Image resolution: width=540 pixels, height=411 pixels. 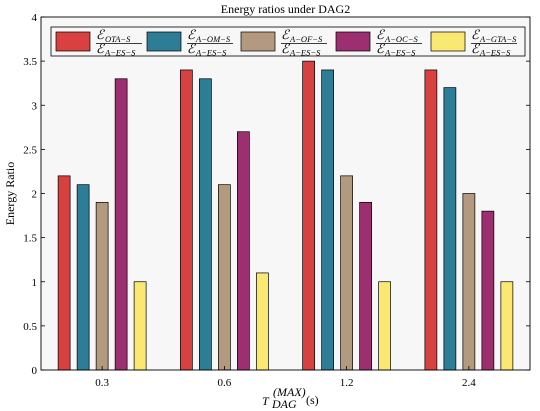 I want to click on x-tick-label-3: 2.4, so click(x=469, y=383).